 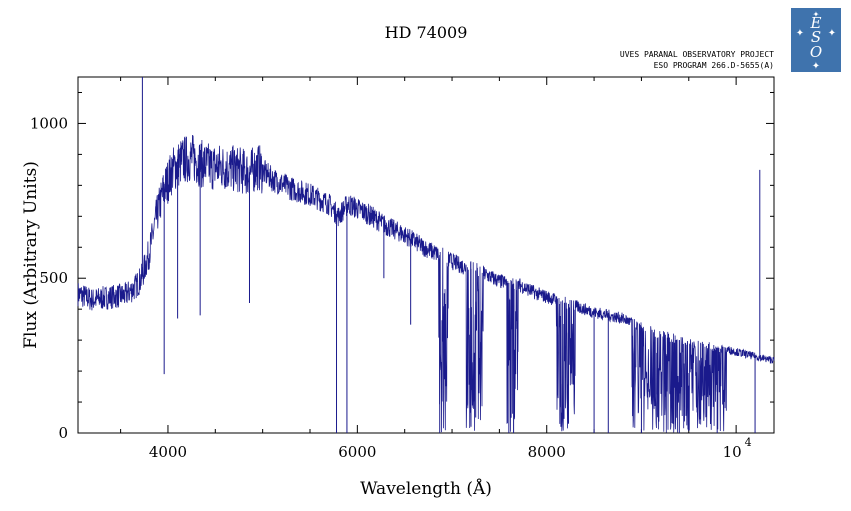 What do you see at coordinates (816, 52) in the screenshot?
I see `eso-logo-o: O` at bounding box center [816, 52].